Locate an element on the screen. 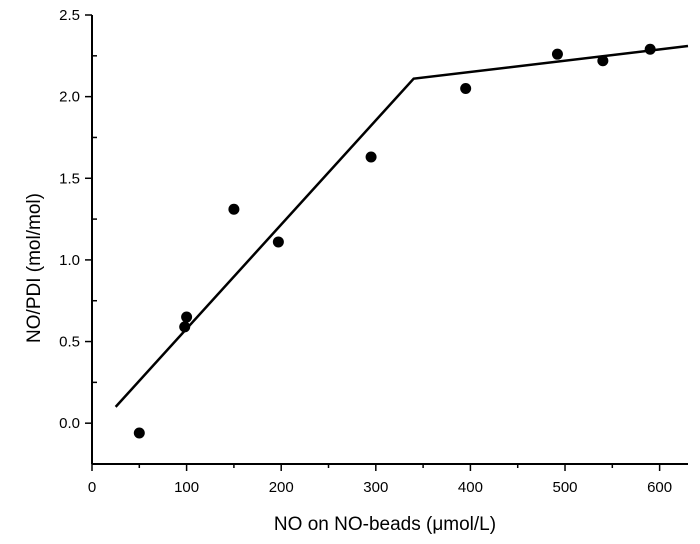  x-axis-title: NO on NO-beads (μmol/L) is located at coordinates (385, 524).